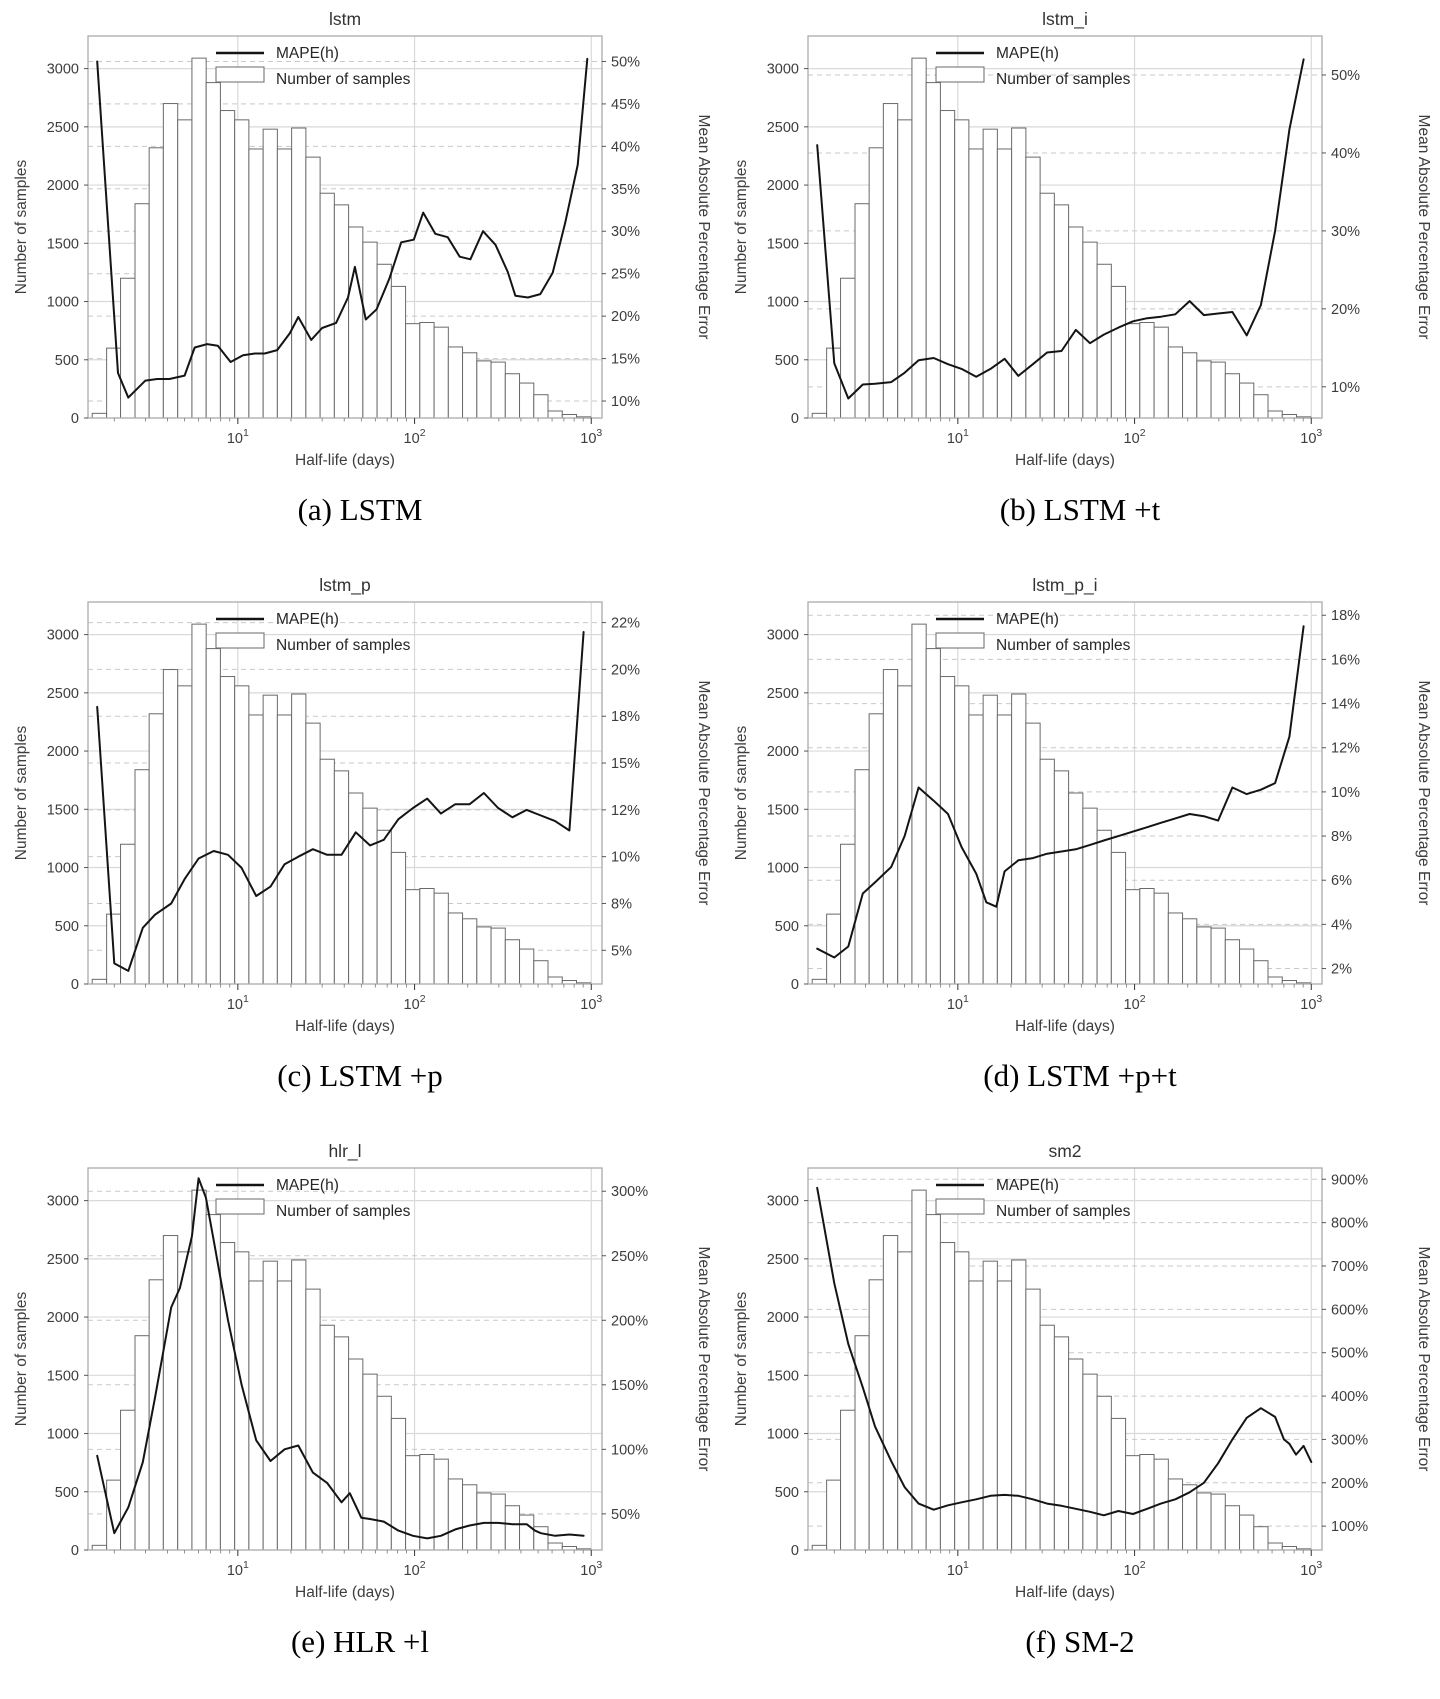  I want to click on left-tick-label: 3000, so click(63, 636).